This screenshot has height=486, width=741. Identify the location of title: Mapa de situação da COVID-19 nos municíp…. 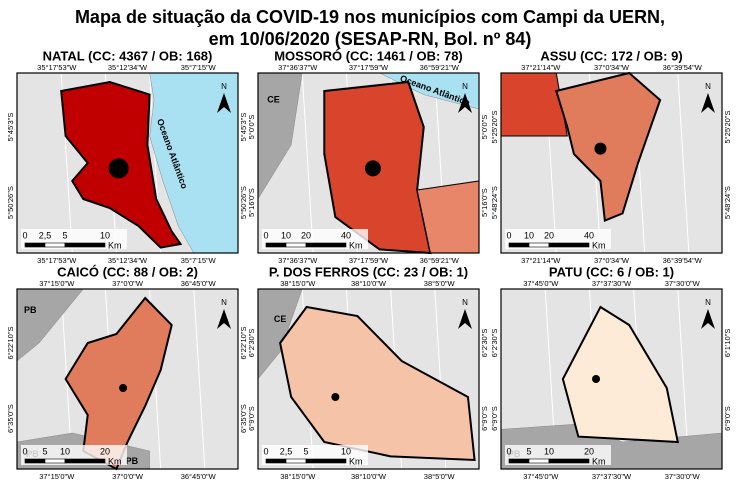
(370, 17).